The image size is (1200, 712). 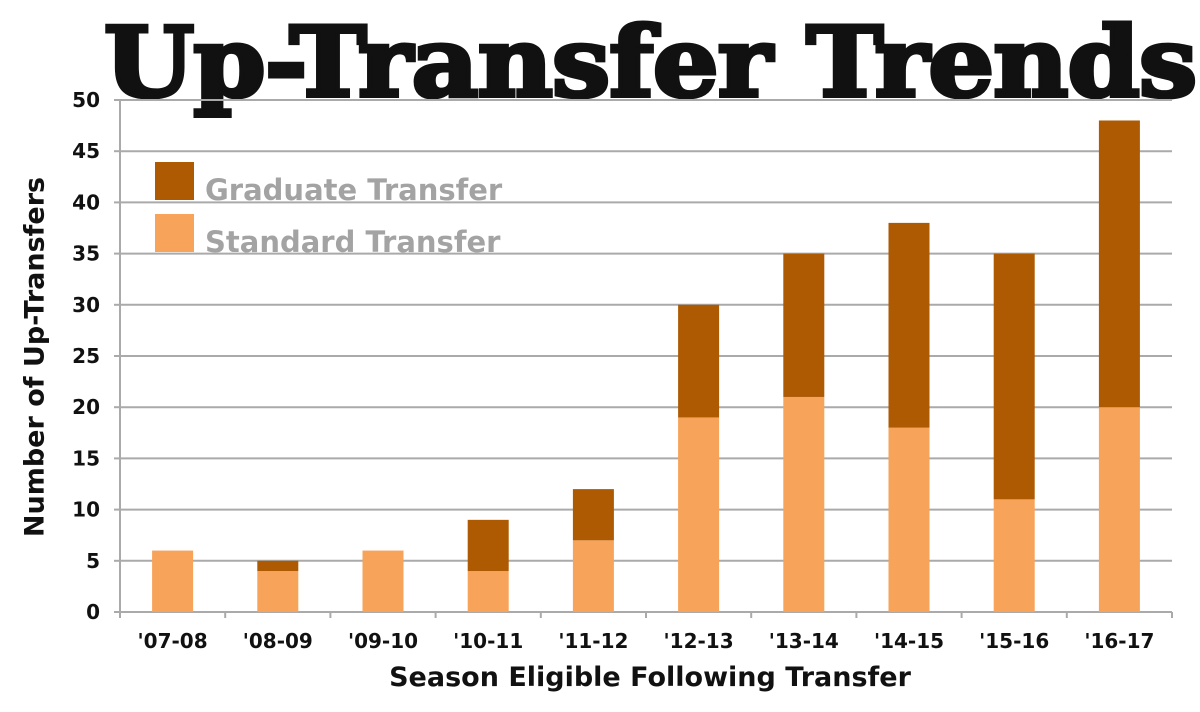 What do you see at coordinates (1119, 641) in the screenshot?
I see `x-tick-label: '16-17` at bounding box center [1119, 641].